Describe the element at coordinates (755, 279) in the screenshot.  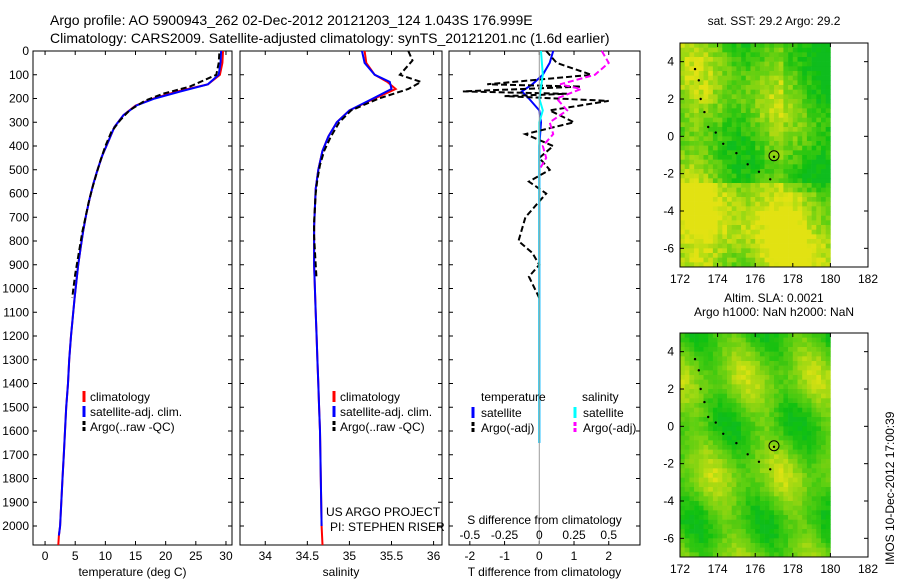
I see `sst-map-xtick-label: 176` at that location.